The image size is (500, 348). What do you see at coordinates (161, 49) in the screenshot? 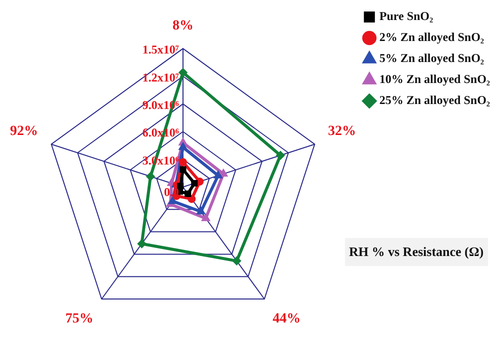
I see `y-tick-label: 1.5x10⁷` at bounding box center [161, 49].